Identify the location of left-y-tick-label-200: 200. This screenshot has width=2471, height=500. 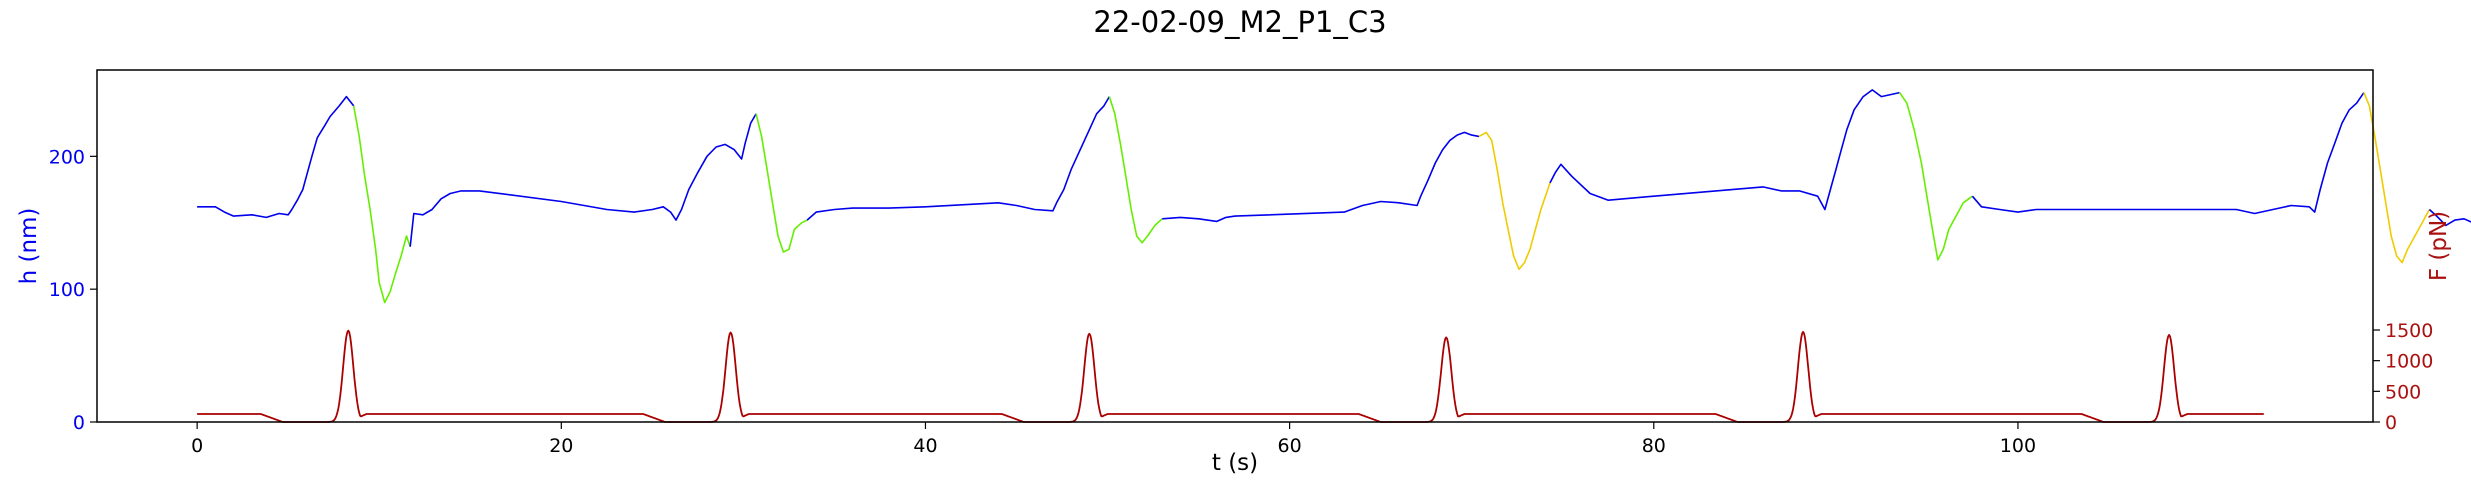
(67, 157).